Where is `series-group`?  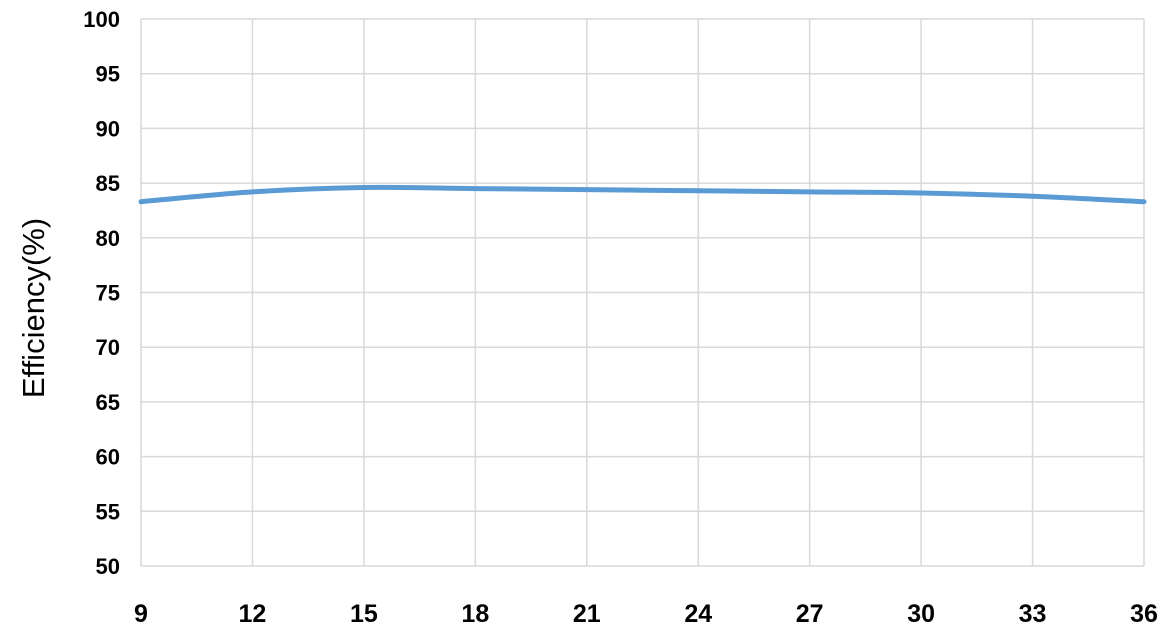 series-group is located at coordinates (642, 194).